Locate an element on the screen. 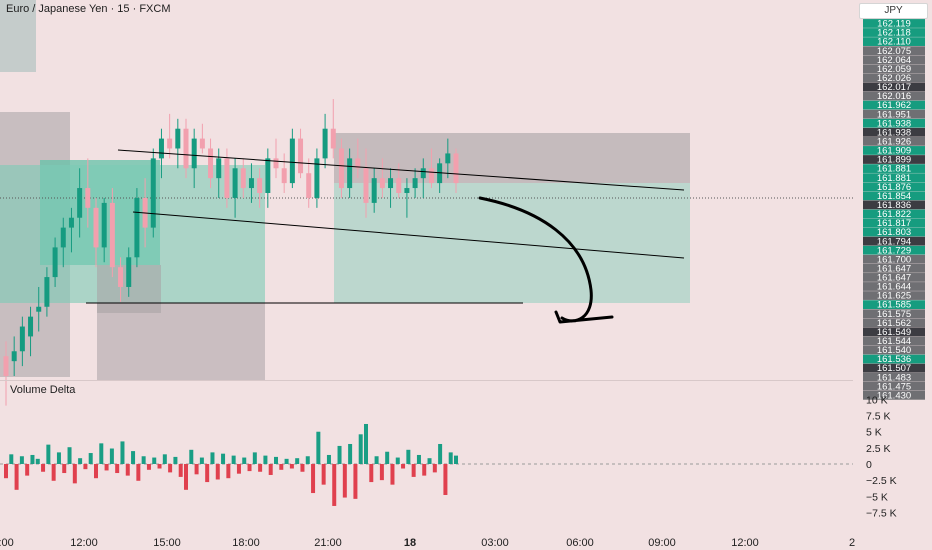  indicator-title: Volume Delta is located at coordinates (43, 390).